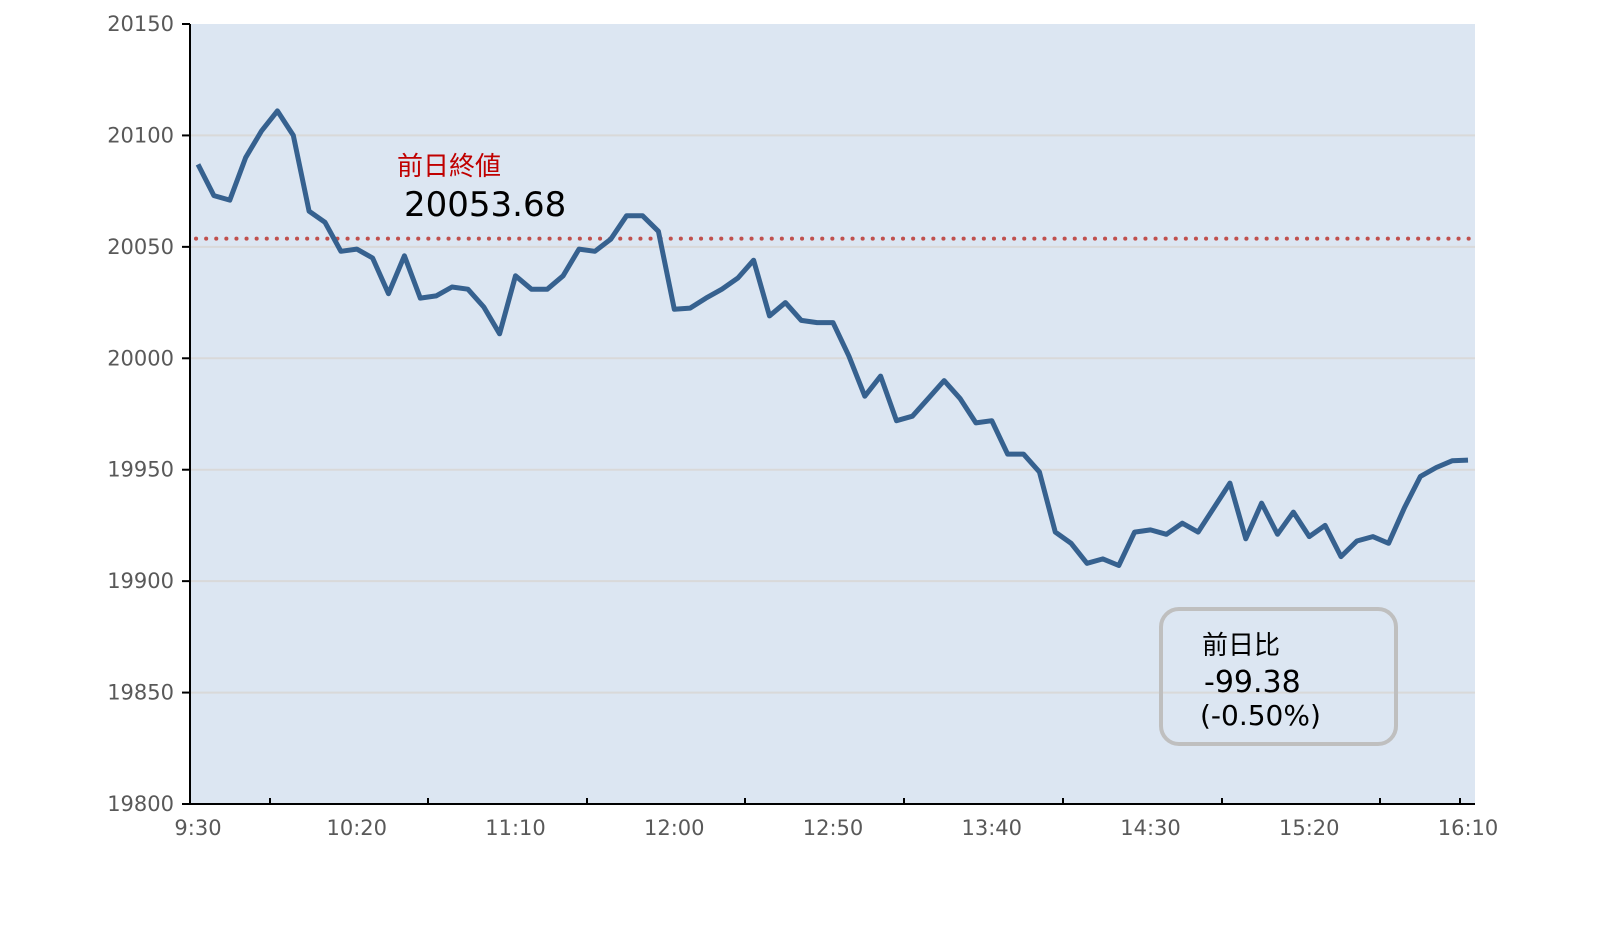 The width and height of the screenshot is (1607, 931). I want to click on change-value: -99.38, so click(1252, 682).